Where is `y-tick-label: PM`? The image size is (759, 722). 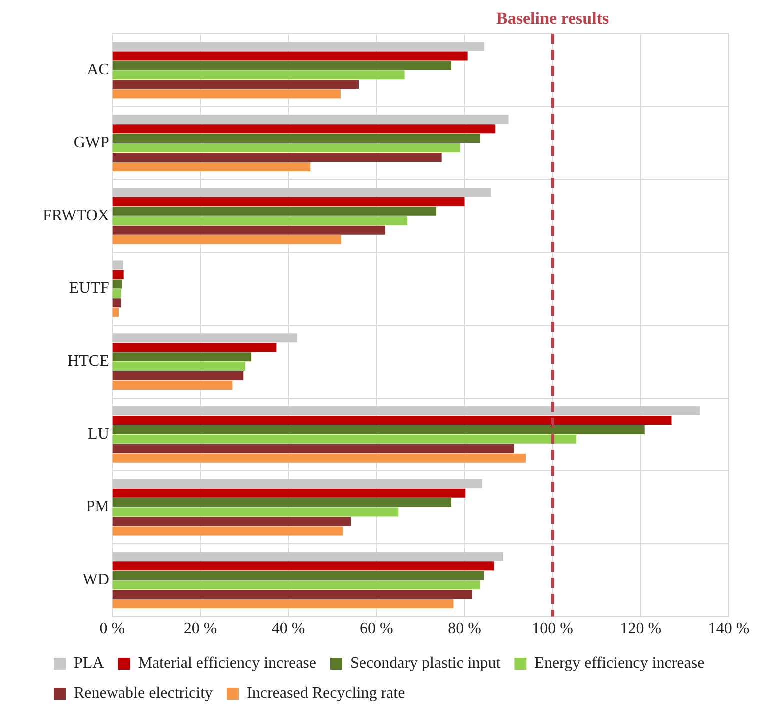
y-tick-label: PM is located at coordinates (98, 507).